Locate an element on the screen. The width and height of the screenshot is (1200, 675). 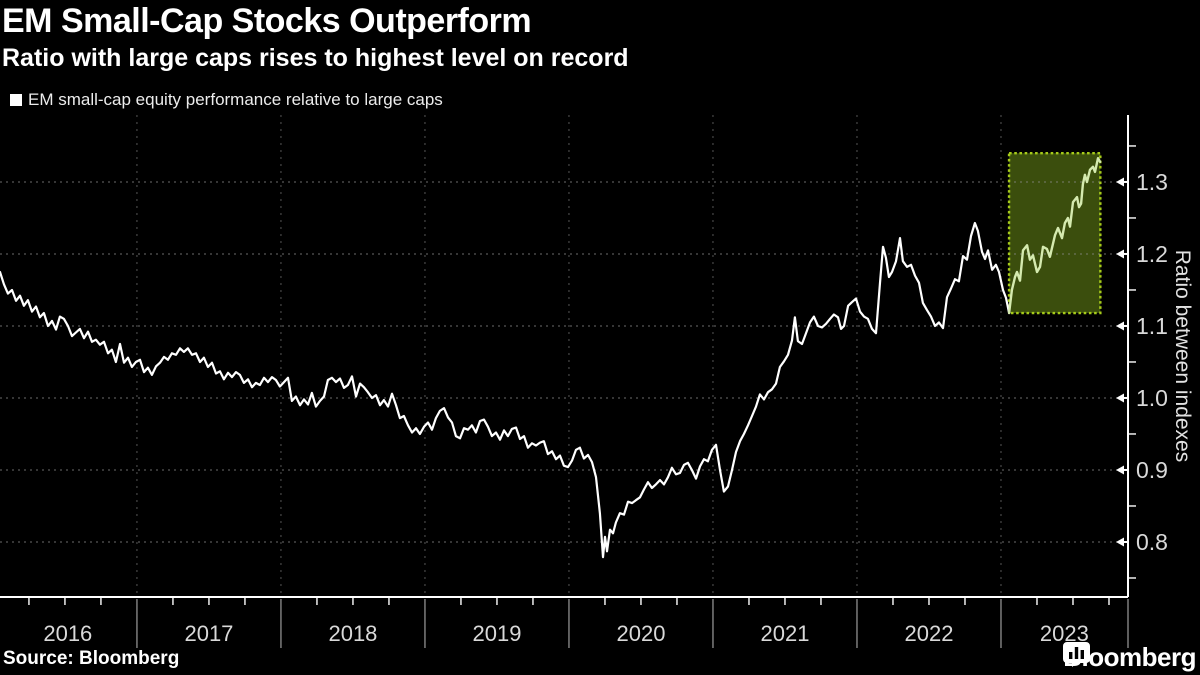
x-axis-ticks is located at coordinates (578, 622).